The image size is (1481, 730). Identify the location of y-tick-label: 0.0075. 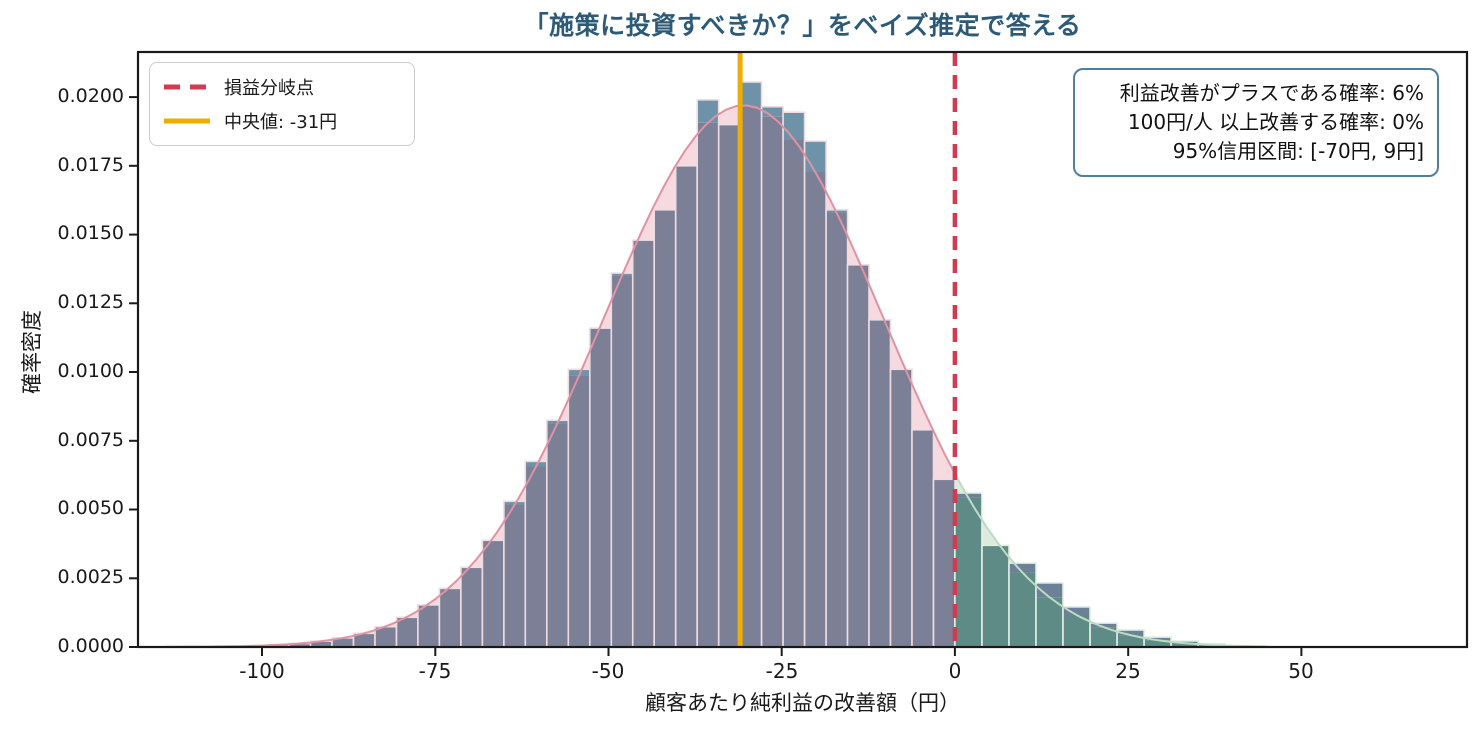
(90, 440).